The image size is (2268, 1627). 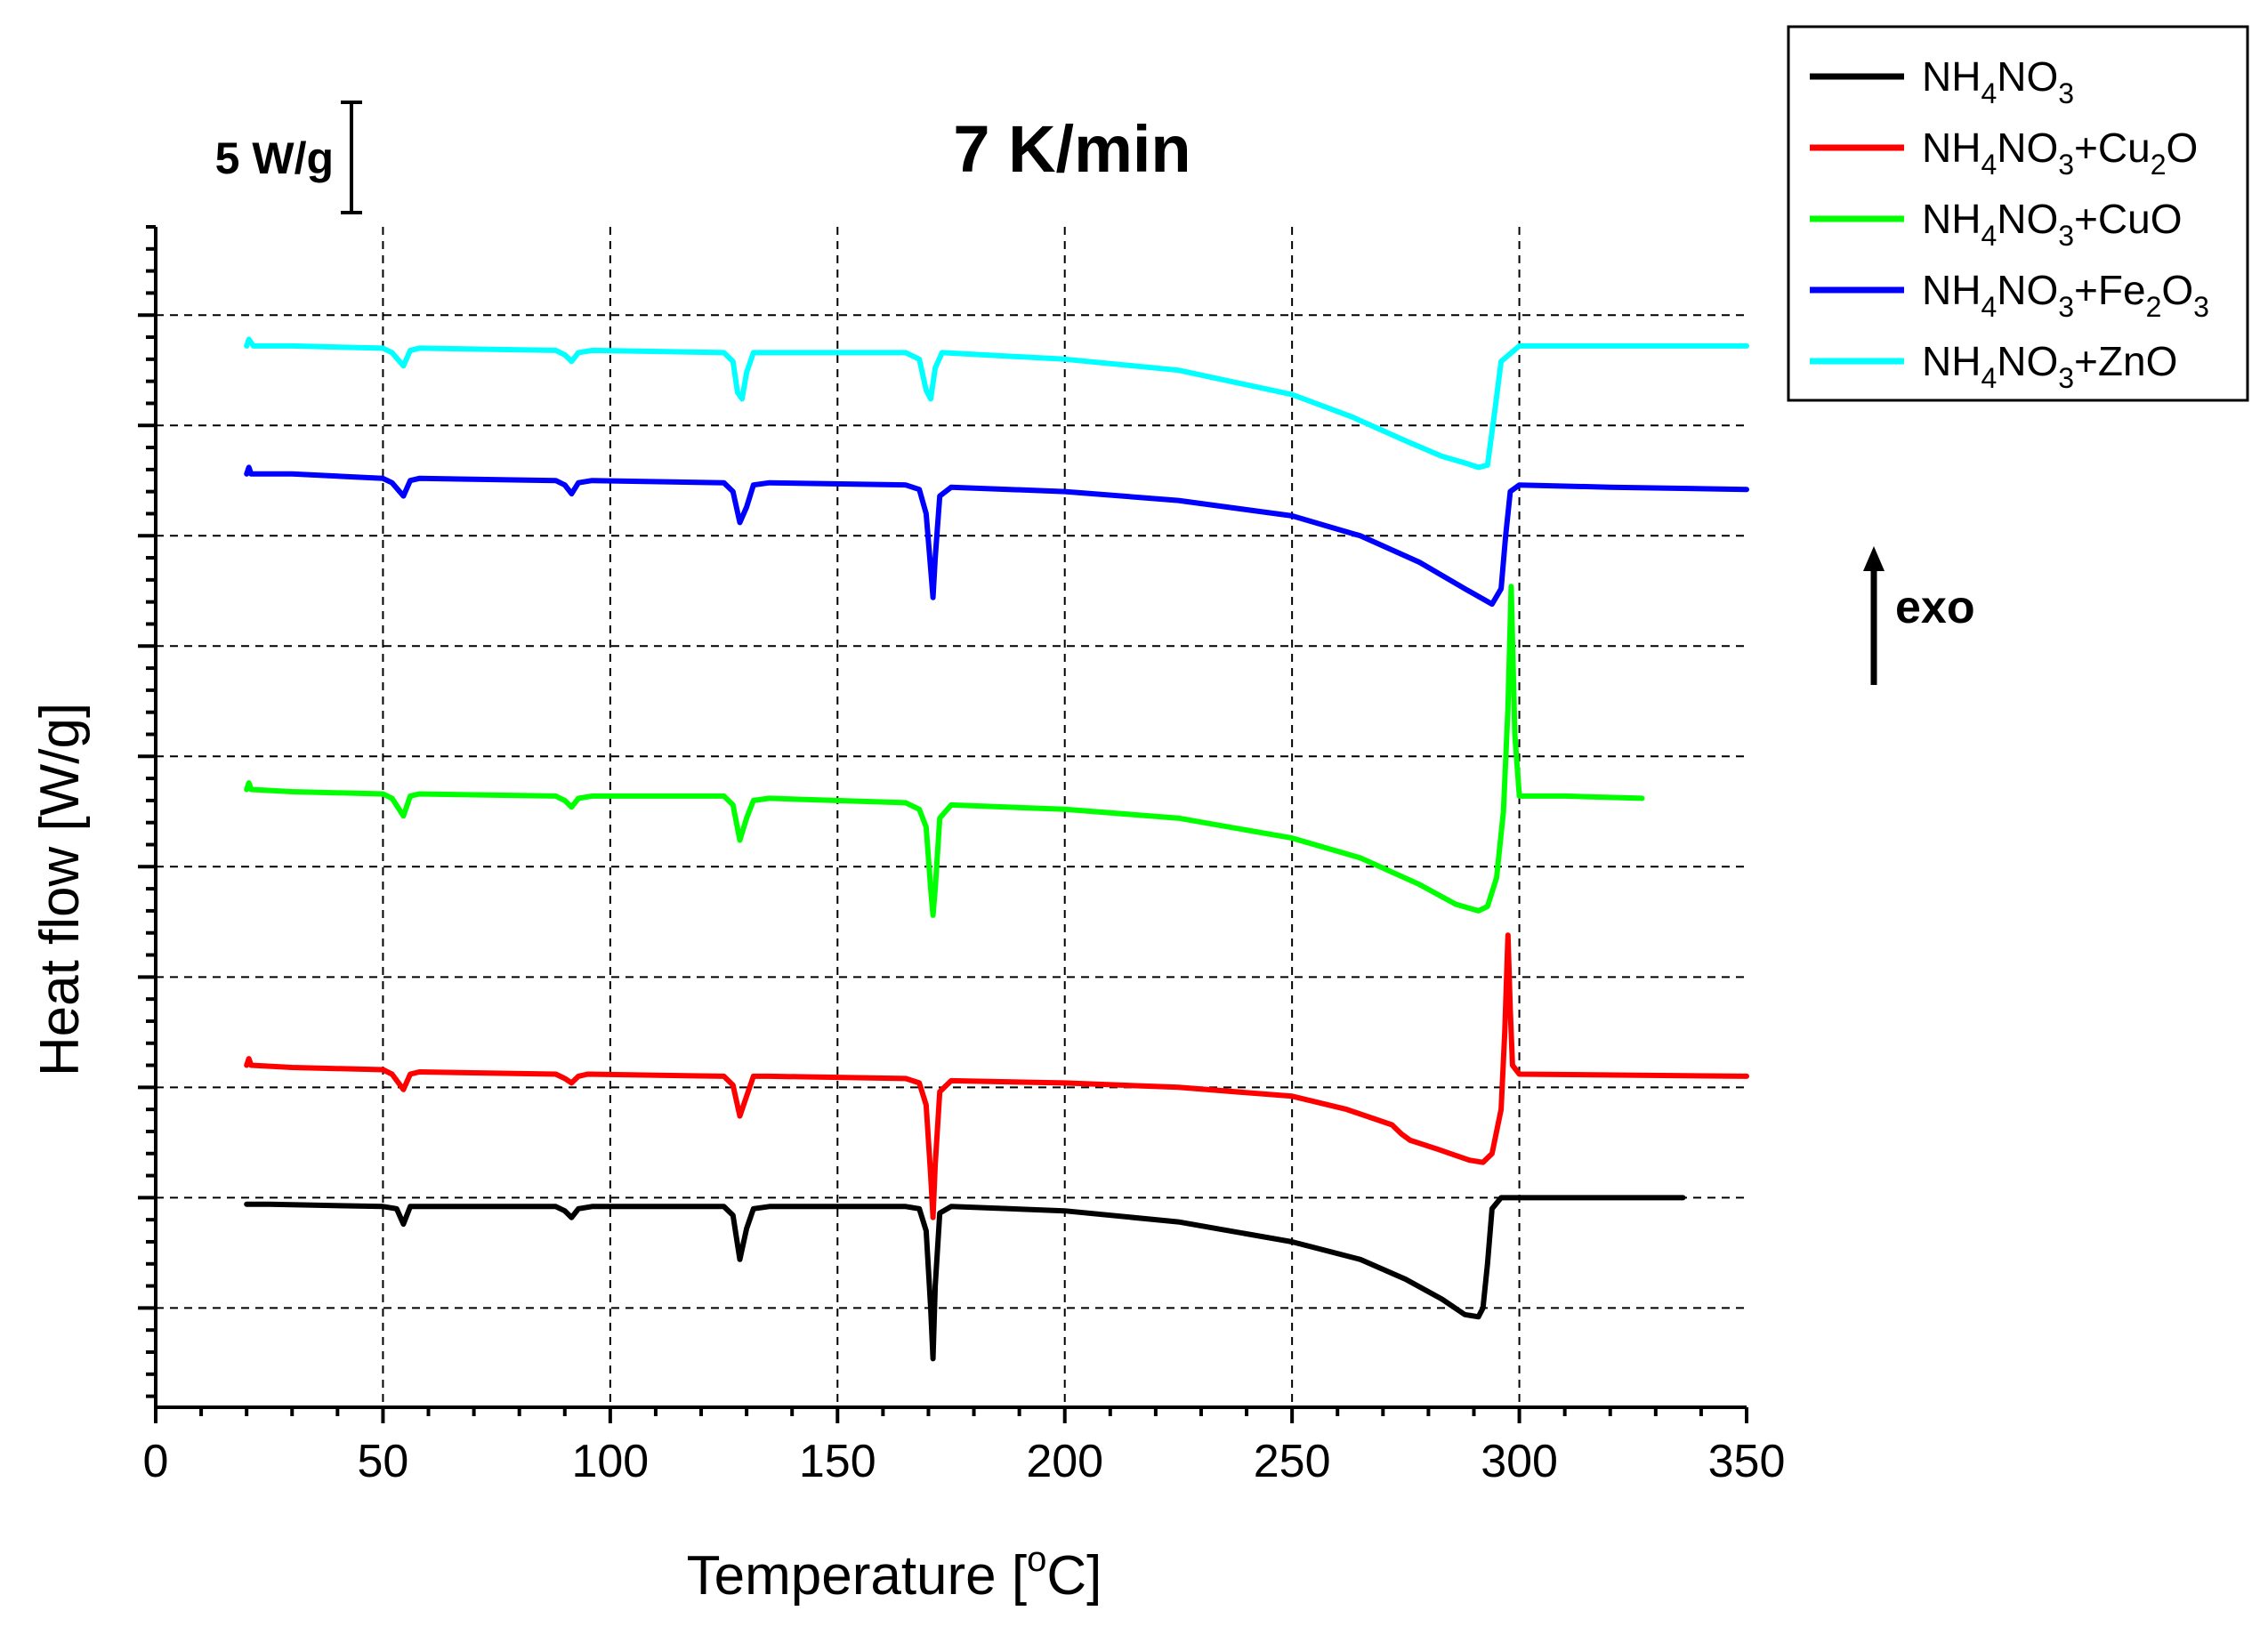 I want to click on x-tick-label: 50, so click(x=383, y=1461).